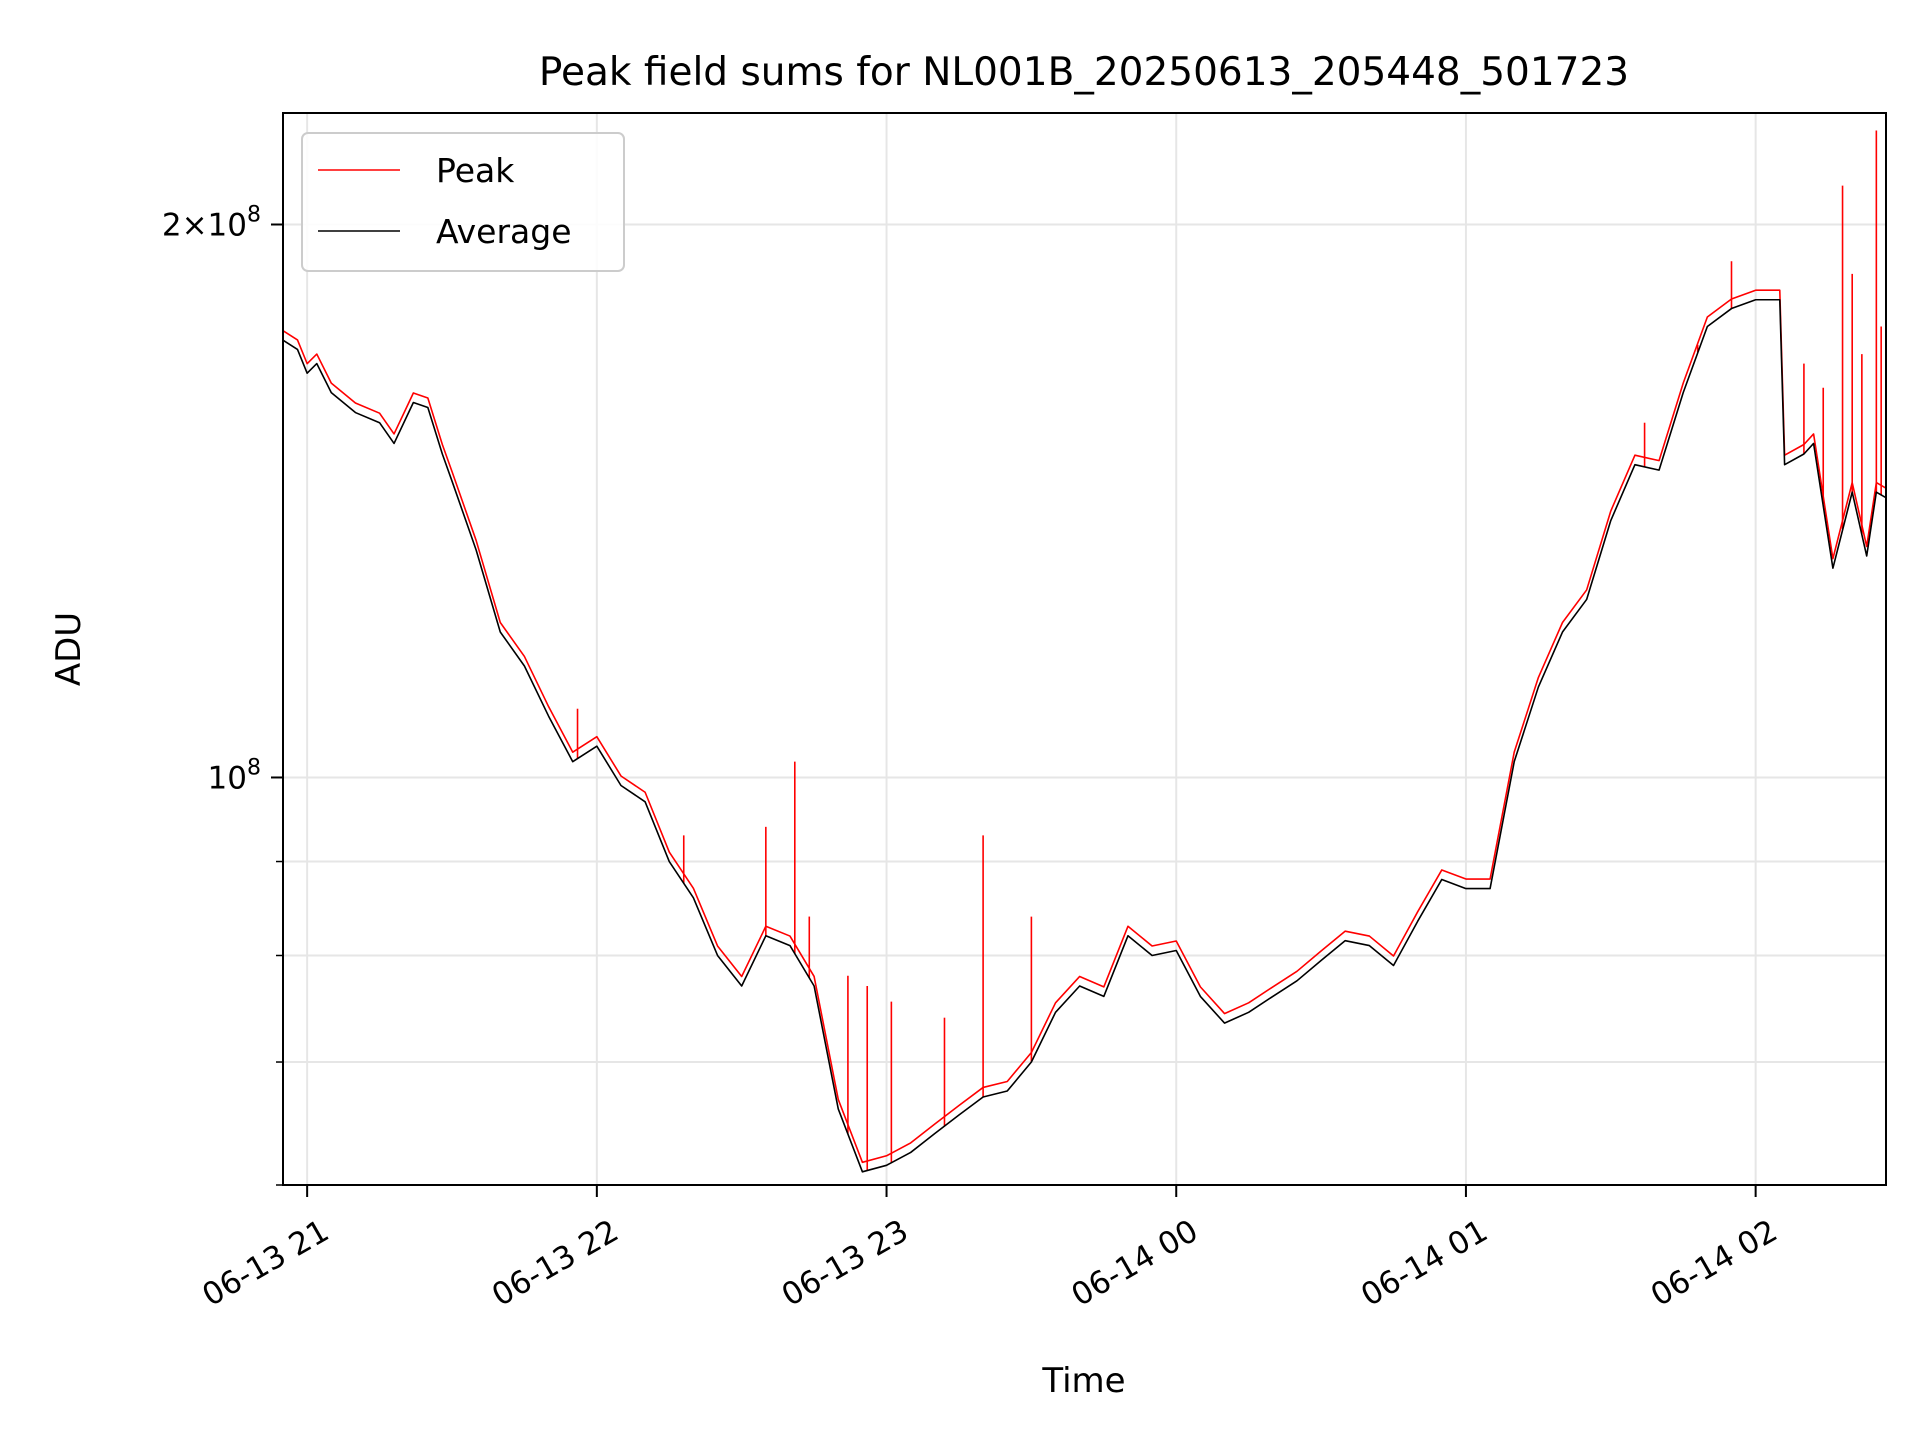  Describe the element at coordinates (504, 231) in the screenshot. I see `legend-label-average: Average` at that location.